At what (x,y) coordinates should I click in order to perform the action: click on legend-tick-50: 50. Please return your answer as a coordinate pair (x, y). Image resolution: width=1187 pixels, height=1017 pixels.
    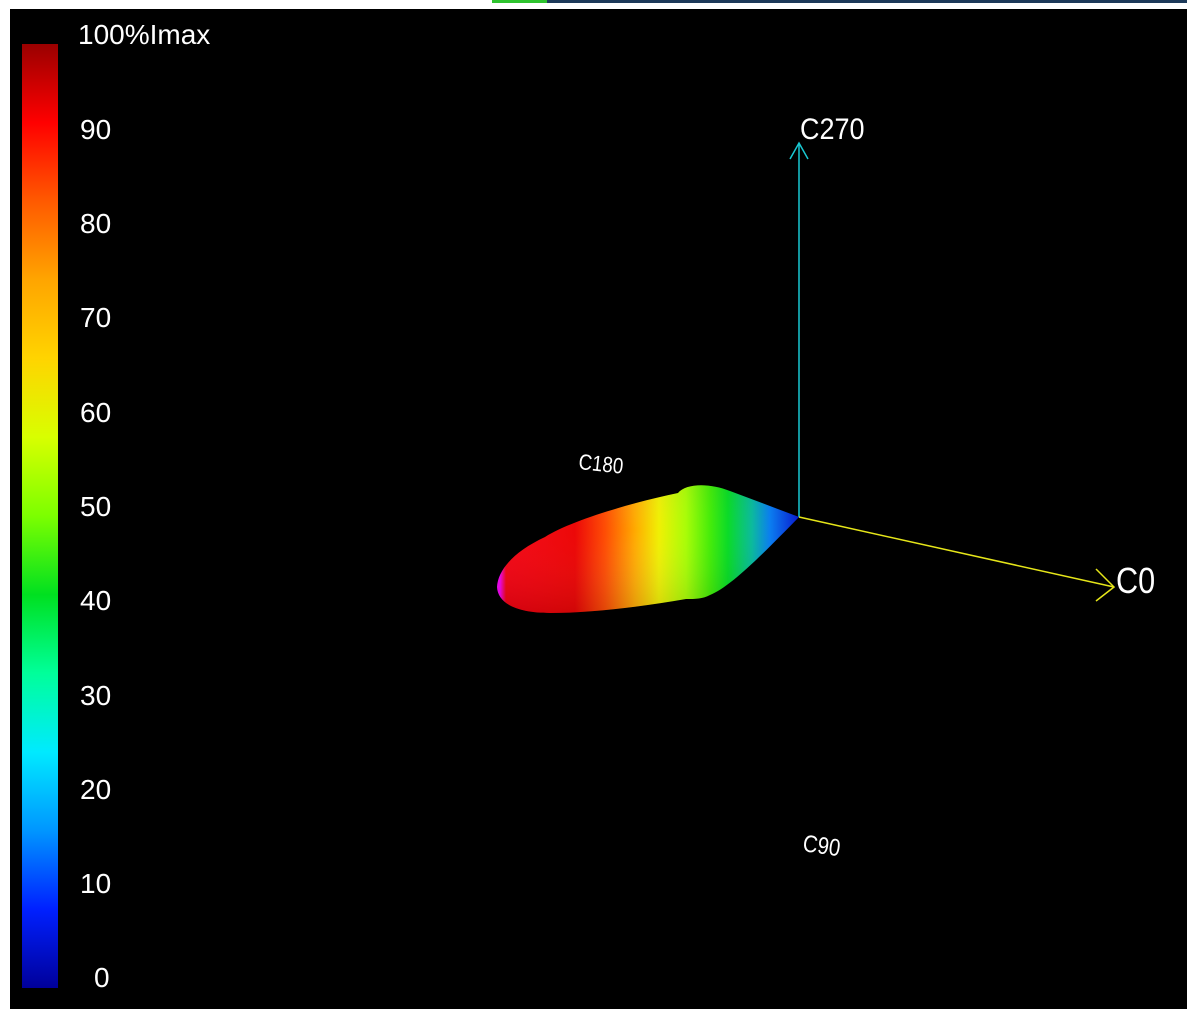
    Looking at the image, I should click on (96, 506).